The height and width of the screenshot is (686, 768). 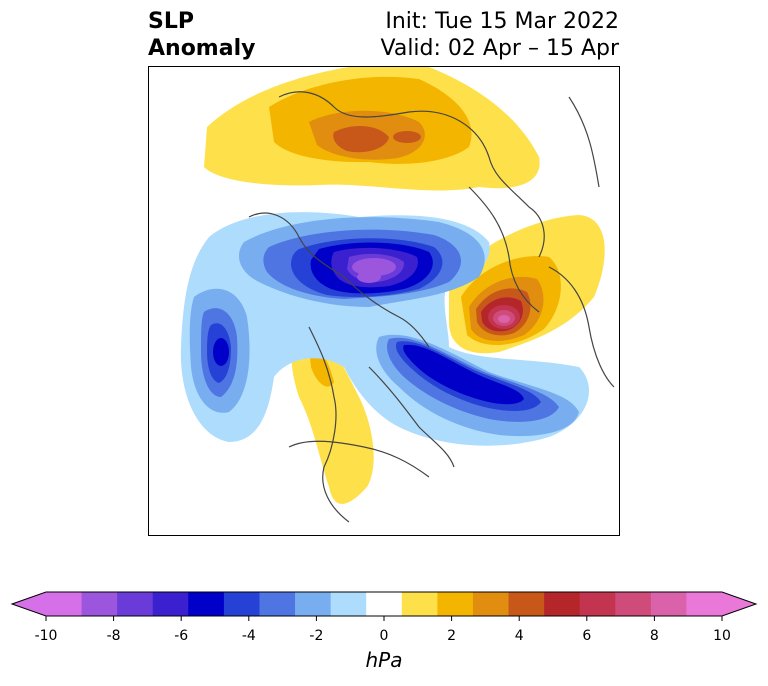 I want to click on colorbar-extend-max, so click(x=739, y=604).